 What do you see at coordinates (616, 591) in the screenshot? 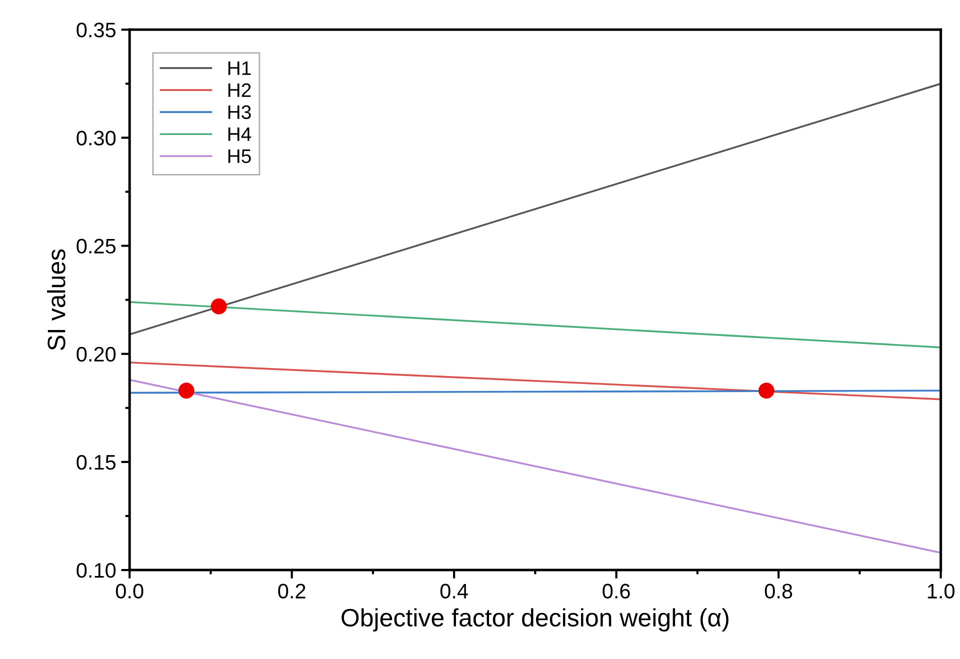
I see `x-tick-label: 0.6` at bounding box center [616, 591].